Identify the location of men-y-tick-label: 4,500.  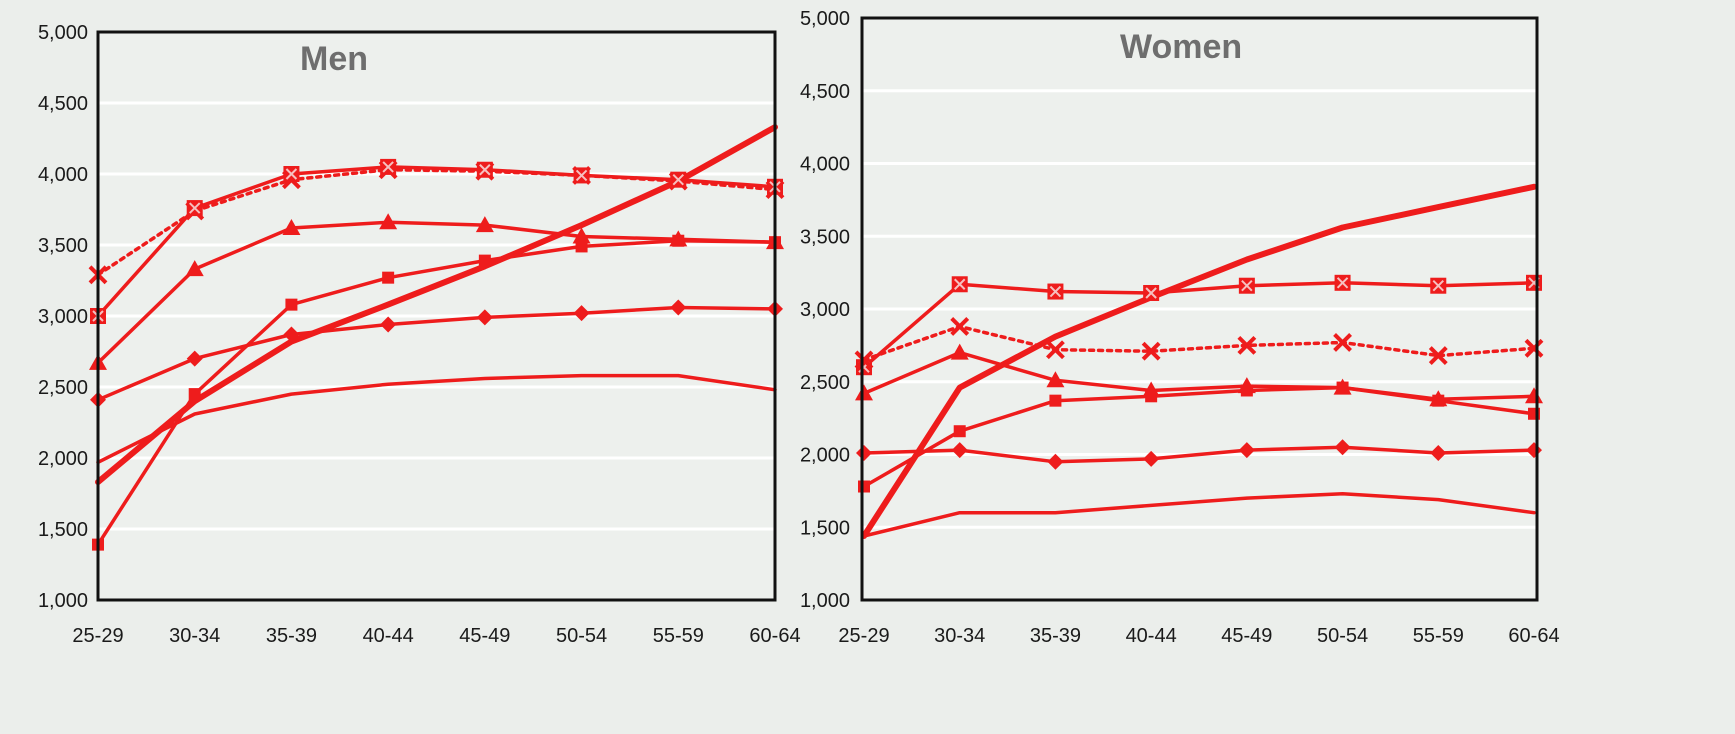
(63, 104).